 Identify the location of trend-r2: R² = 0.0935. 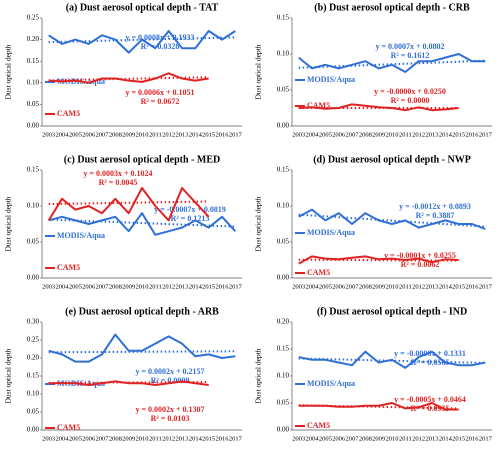
(430, 408).